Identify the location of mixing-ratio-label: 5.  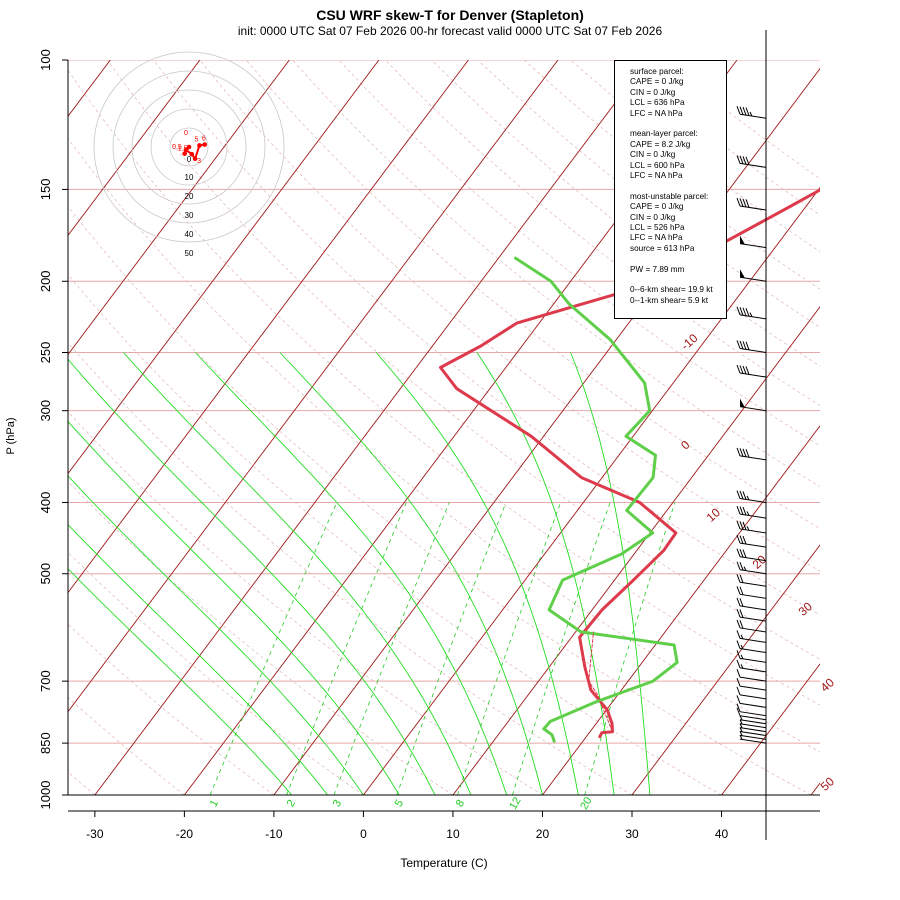
(399, 803).